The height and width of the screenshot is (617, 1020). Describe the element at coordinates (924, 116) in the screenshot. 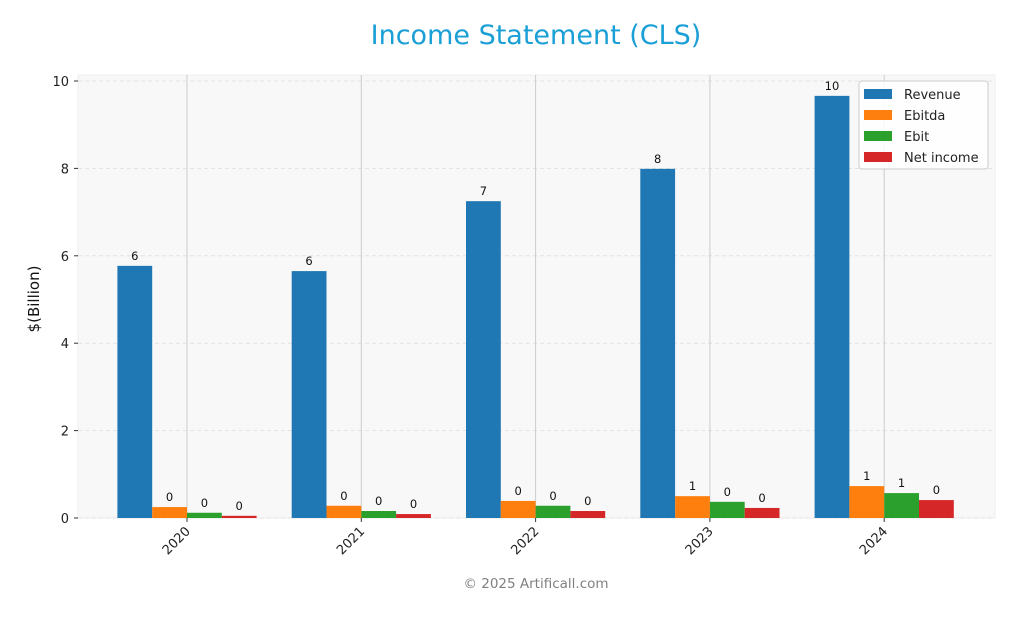

I see `legend-label: Ebitda` at that location.